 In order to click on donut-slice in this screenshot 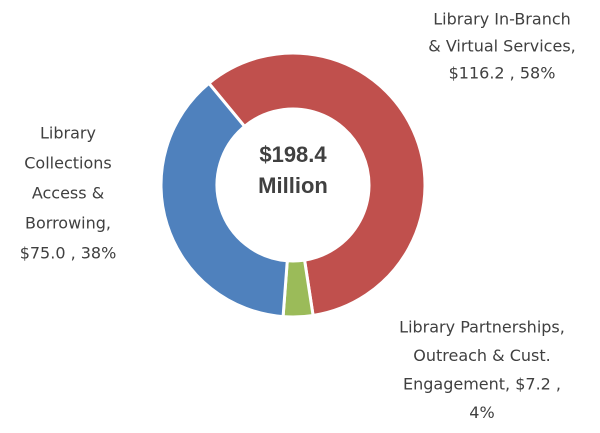, I will do `click(224, 200)`.